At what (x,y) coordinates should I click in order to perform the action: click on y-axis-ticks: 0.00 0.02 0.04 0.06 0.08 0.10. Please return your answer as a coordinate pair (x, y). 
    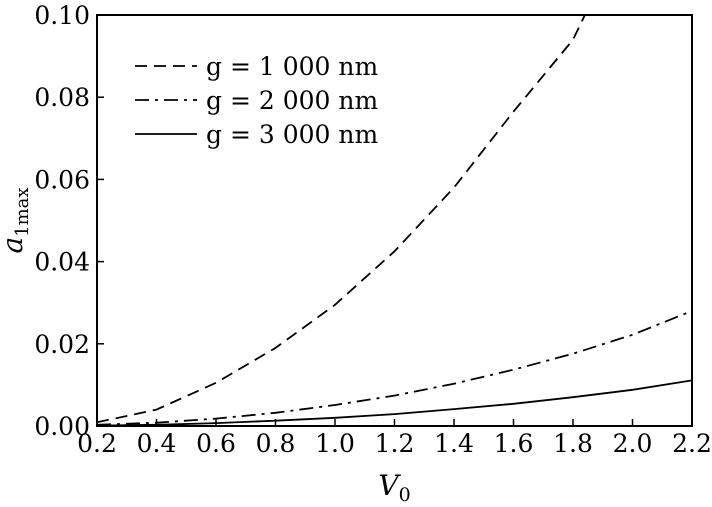
    Looking at the image, I should click on (69, 221).